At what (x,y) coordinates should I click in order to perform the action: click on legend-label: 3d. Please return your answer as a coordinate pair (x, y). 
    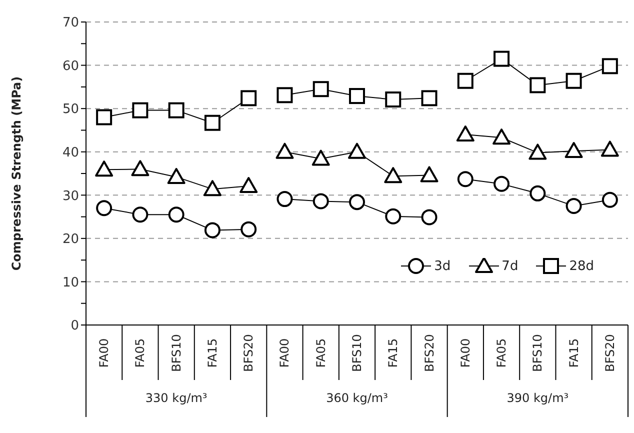
    Looking at the image, I should click on (442, 266).